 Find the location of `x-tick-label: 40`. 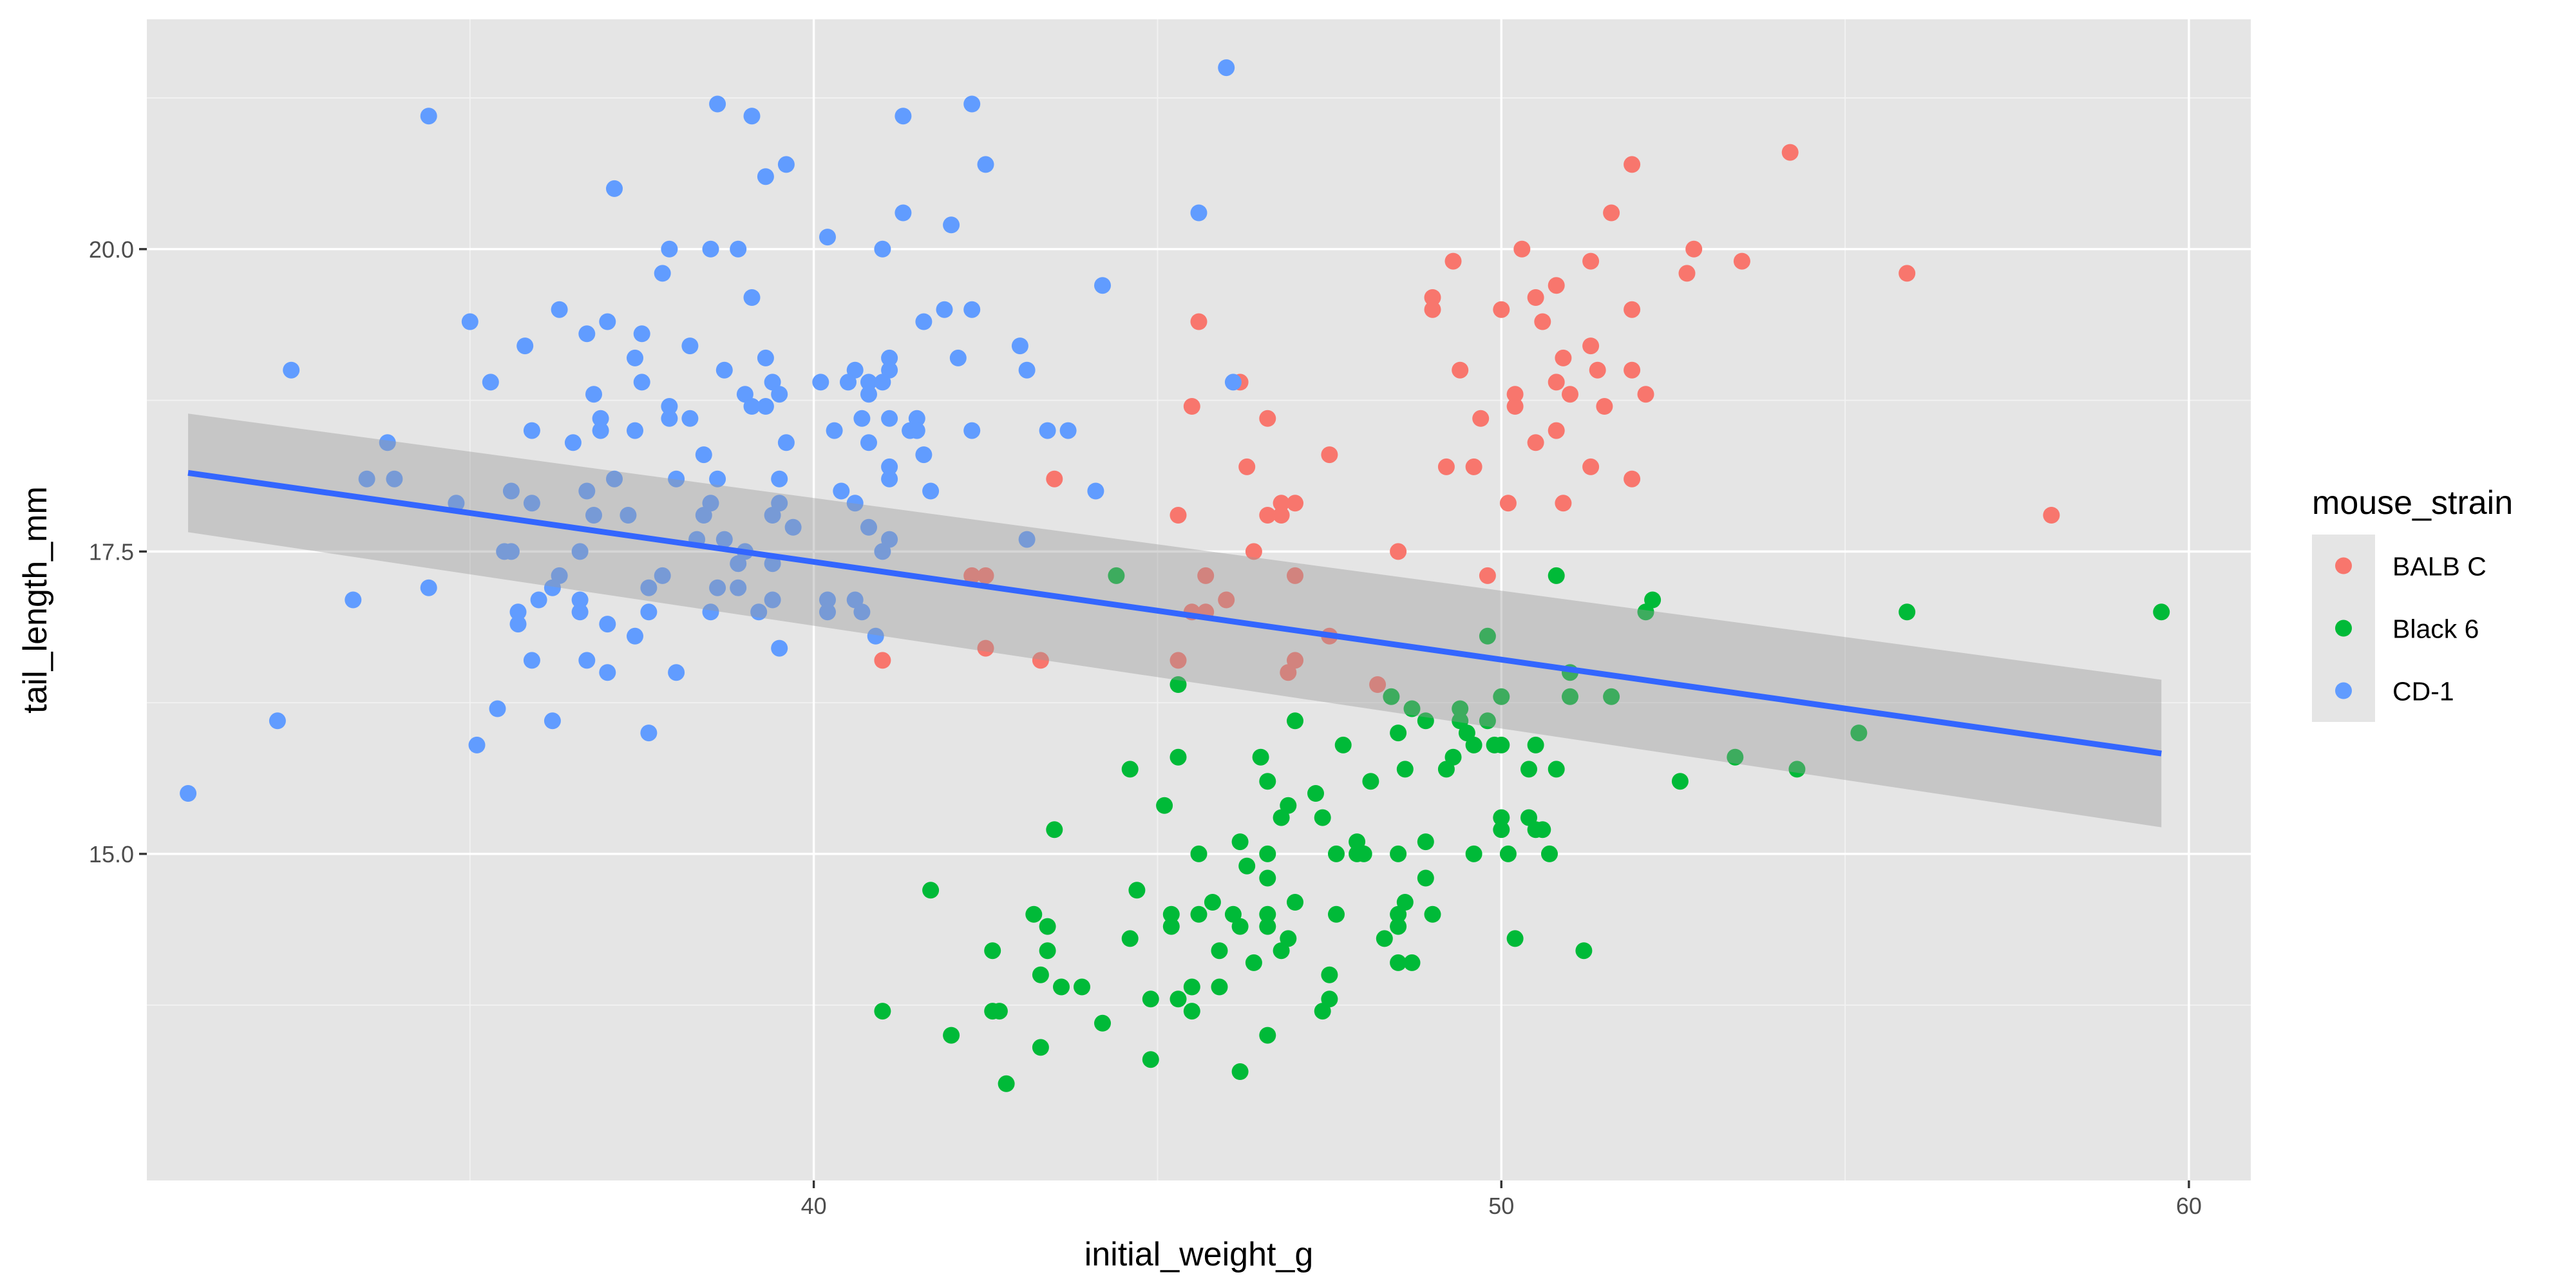

x-tick-label: 40 is located at coordinates (814, 1206).